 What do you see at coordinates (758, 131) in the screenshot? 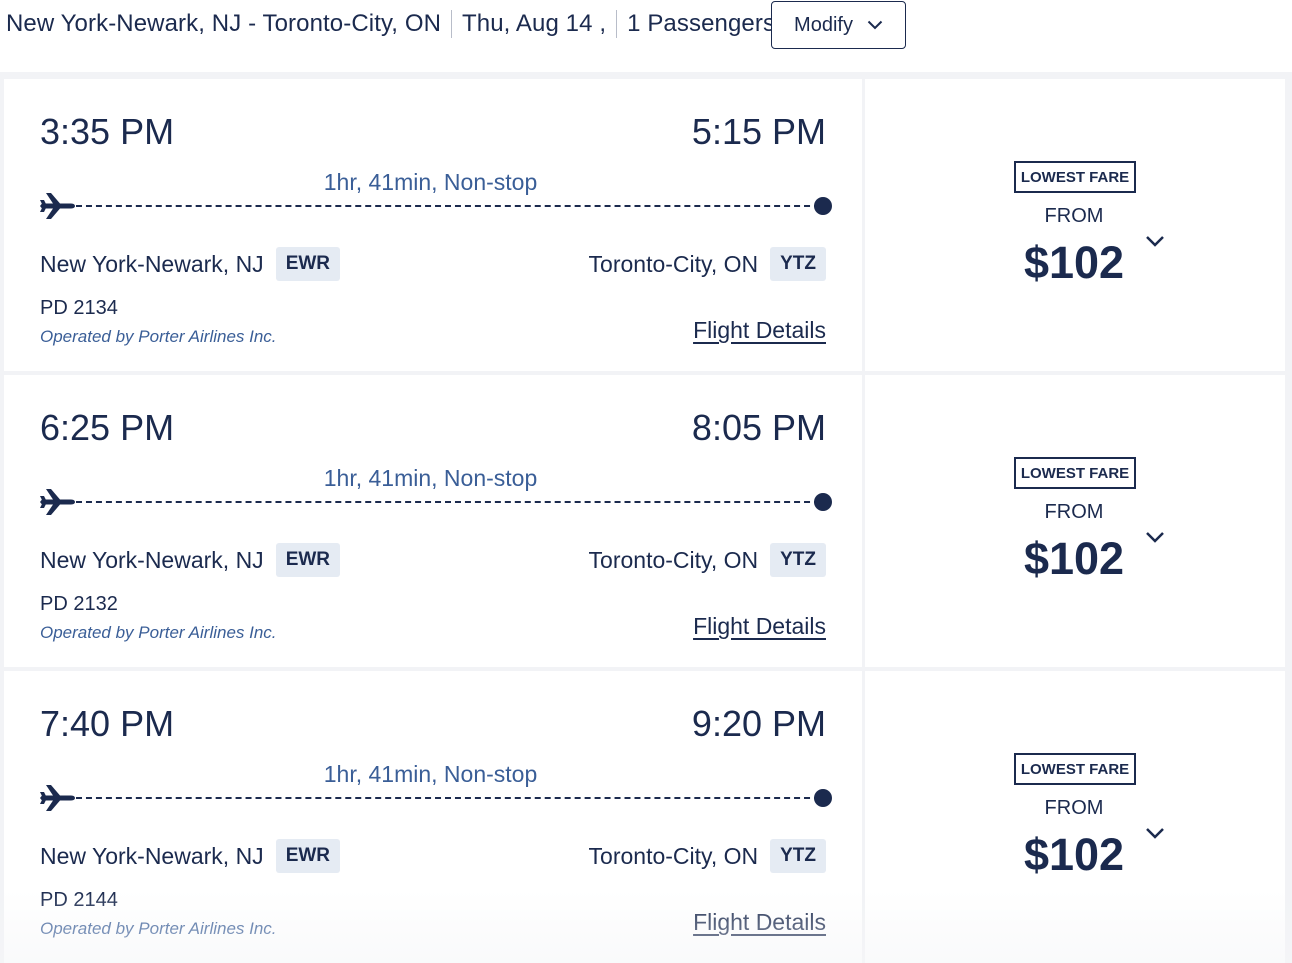
I see `arrival-time: 5:15 PM` at bounding box center [758, 131].